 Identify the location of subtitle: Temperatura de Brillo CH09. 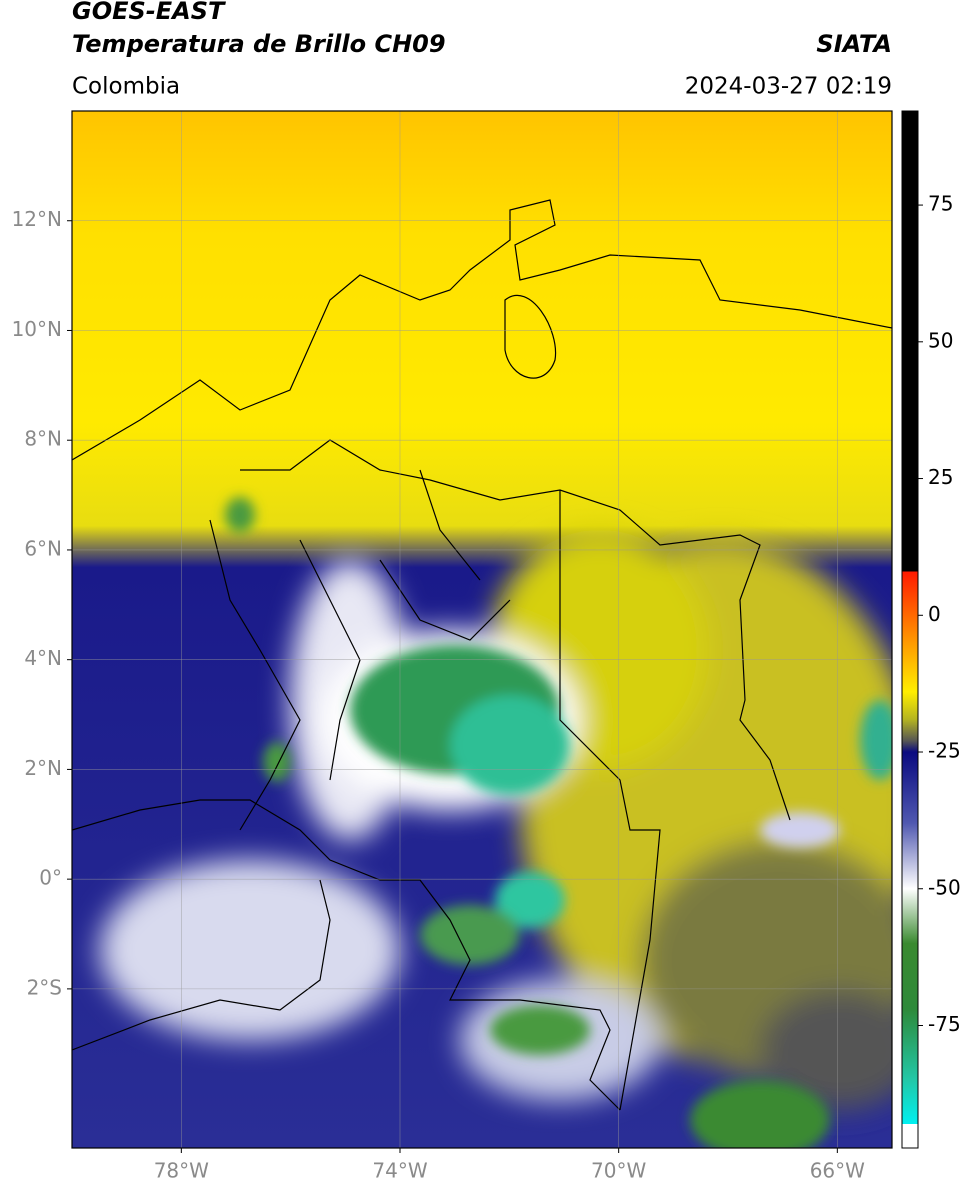
(259, 44).